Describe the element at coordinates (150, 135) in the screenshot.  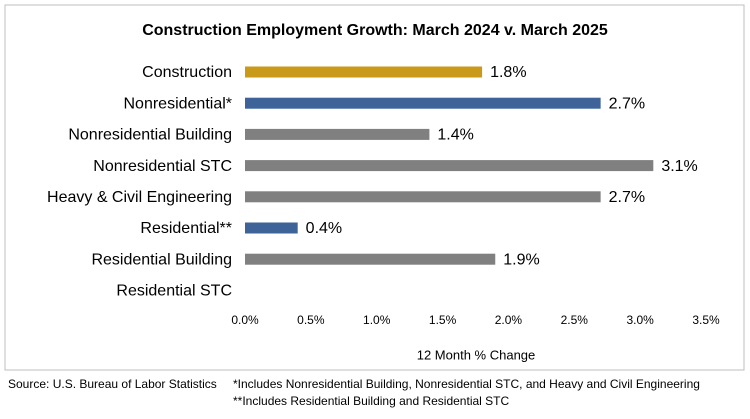
I see `y-tick-label: Nonresidential Building` at that location.